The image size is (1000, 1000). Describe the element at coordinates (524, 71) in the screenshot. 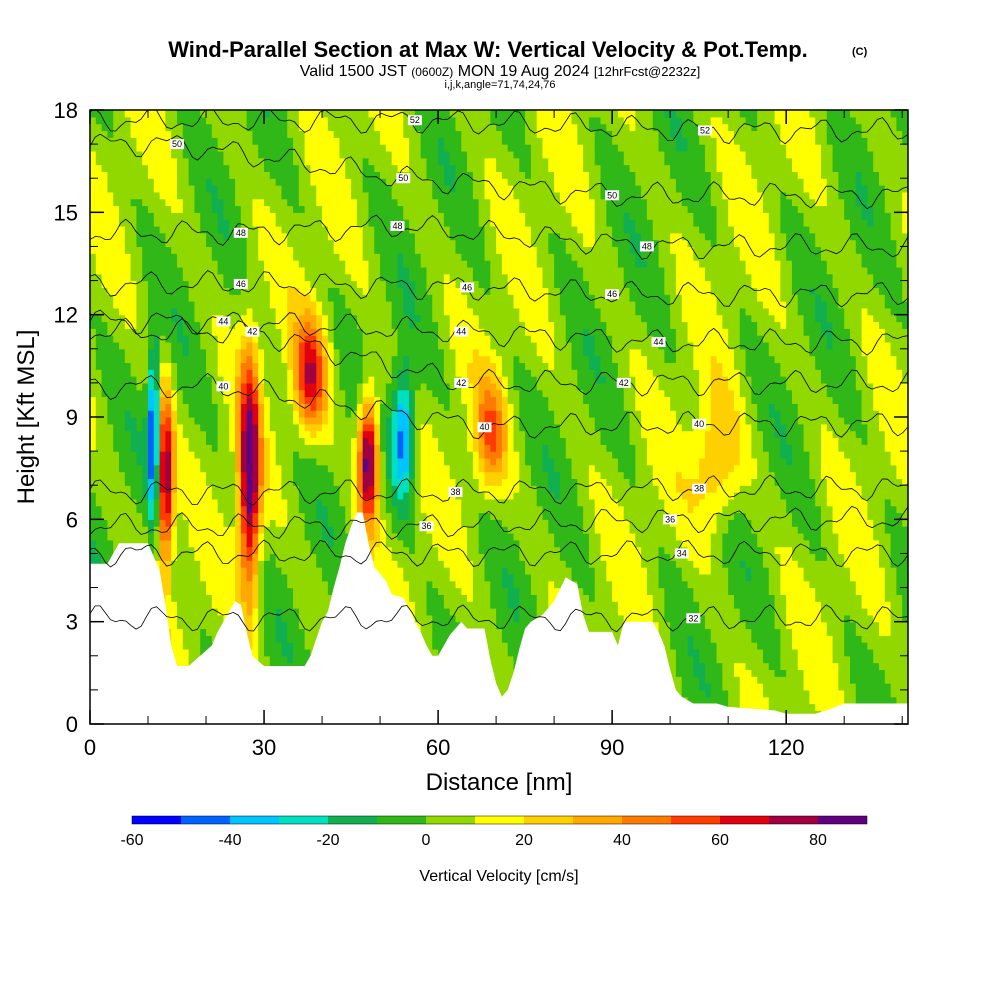

I see `valid-date: MON 19 Aug 2024` at that location.